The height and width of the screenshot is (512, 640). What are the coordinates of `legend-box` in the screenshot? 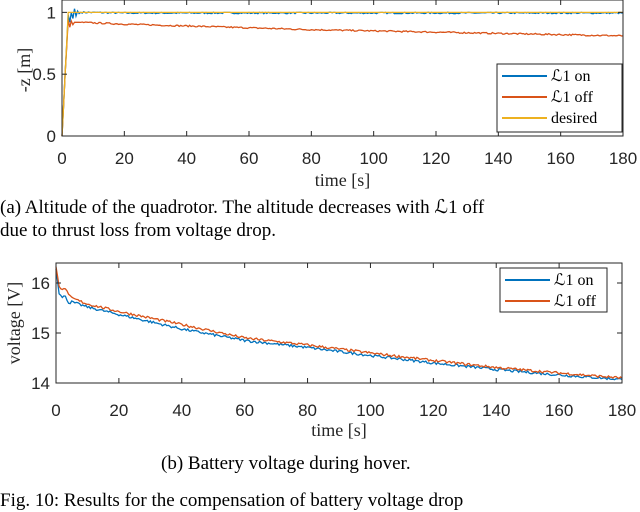 It's located at (553, 290).